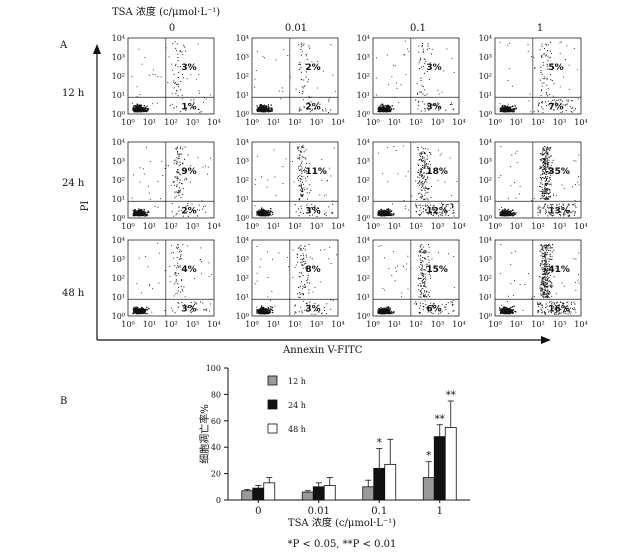 The image size is (644, 557). I want to click on bar-12h-0.1, so click(368, 493).